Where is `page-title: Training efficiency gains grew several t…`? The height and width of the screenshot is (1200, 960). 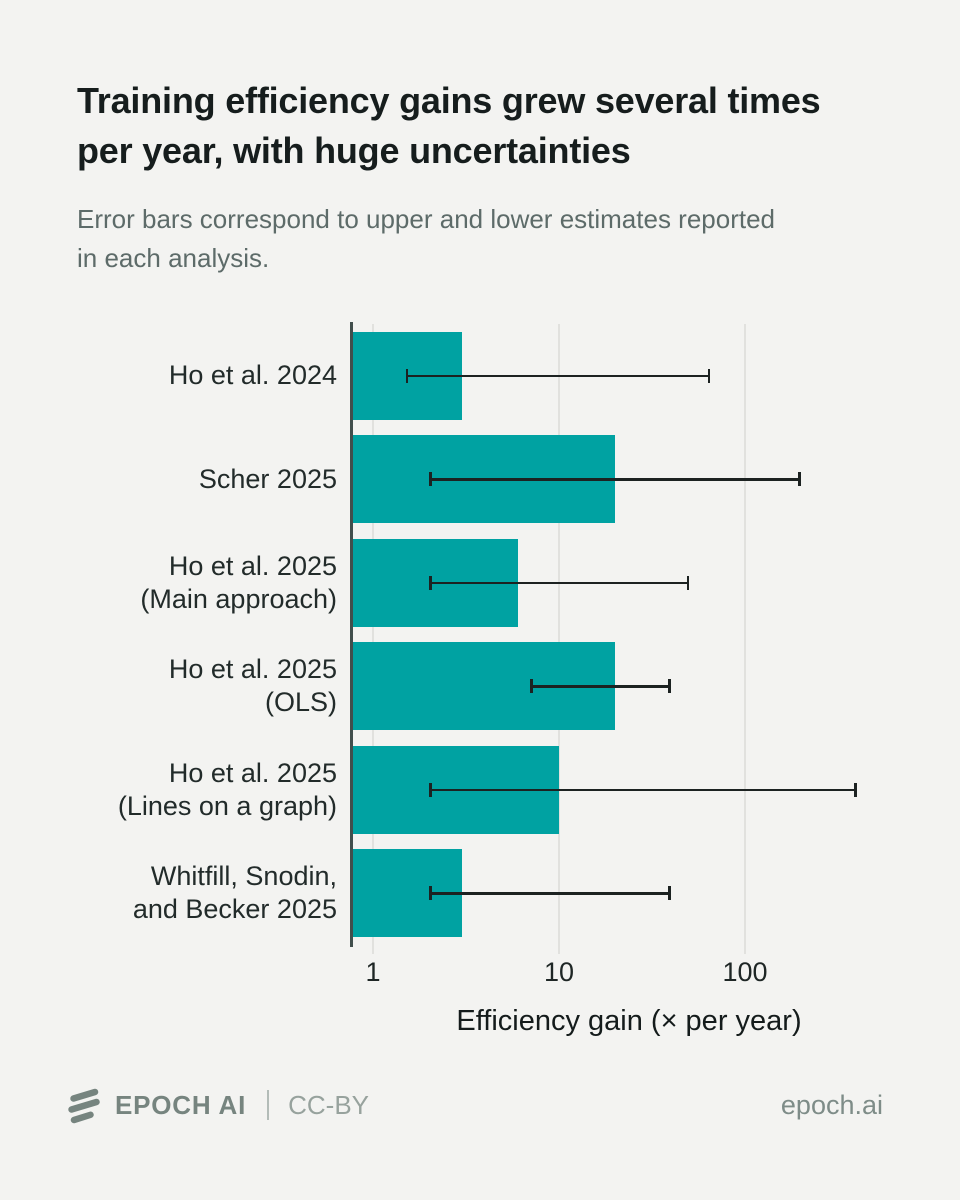
page-title: Training efficiency gains grew several t… is located at coordinates (449, 125).